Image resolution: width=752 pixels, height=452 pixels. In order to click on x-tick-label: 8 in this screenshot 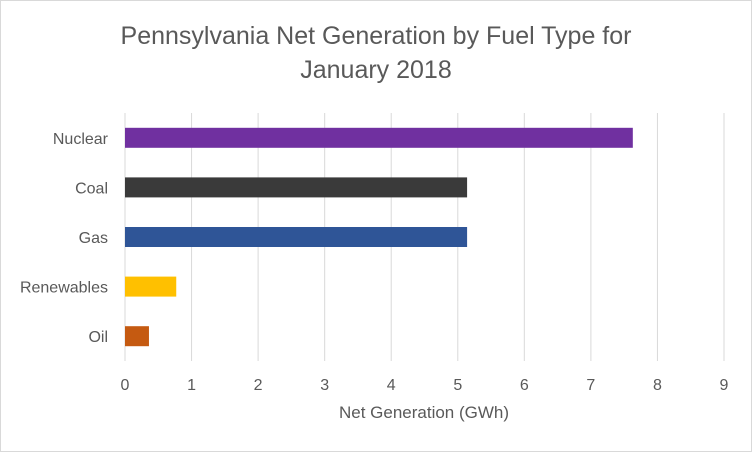, I will do `click(657, 385)`.